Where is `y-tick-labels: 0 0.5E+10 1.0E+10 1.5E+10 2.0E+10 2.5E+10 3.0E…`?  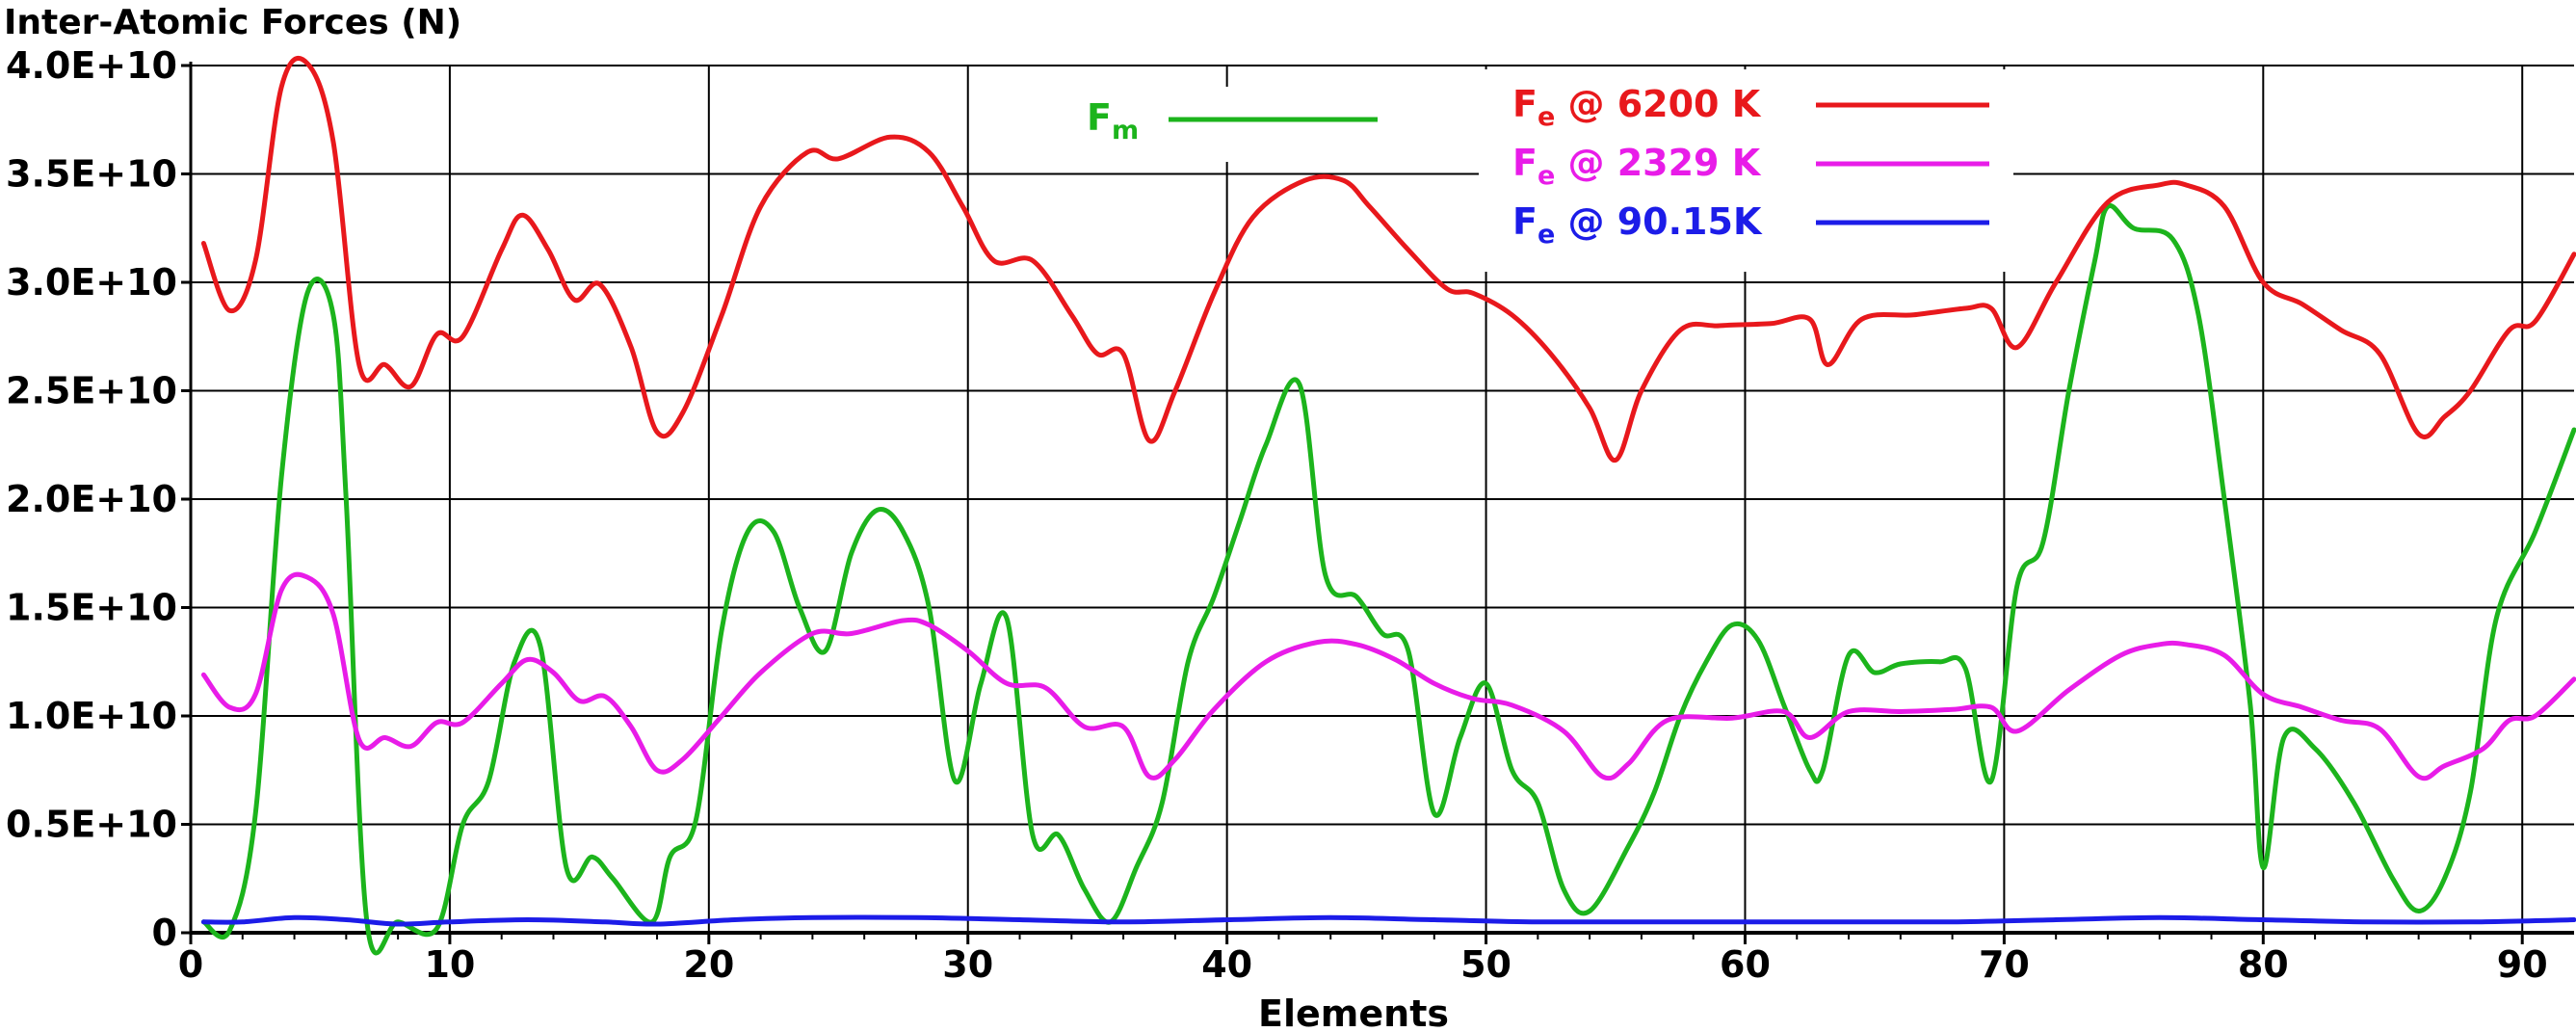
y-tick-labels: 0 0.5E+10 1.0E+10 1.5E+10 2.0E+10 2.5E+10 3.0E… is located at coordinates (92, 499).